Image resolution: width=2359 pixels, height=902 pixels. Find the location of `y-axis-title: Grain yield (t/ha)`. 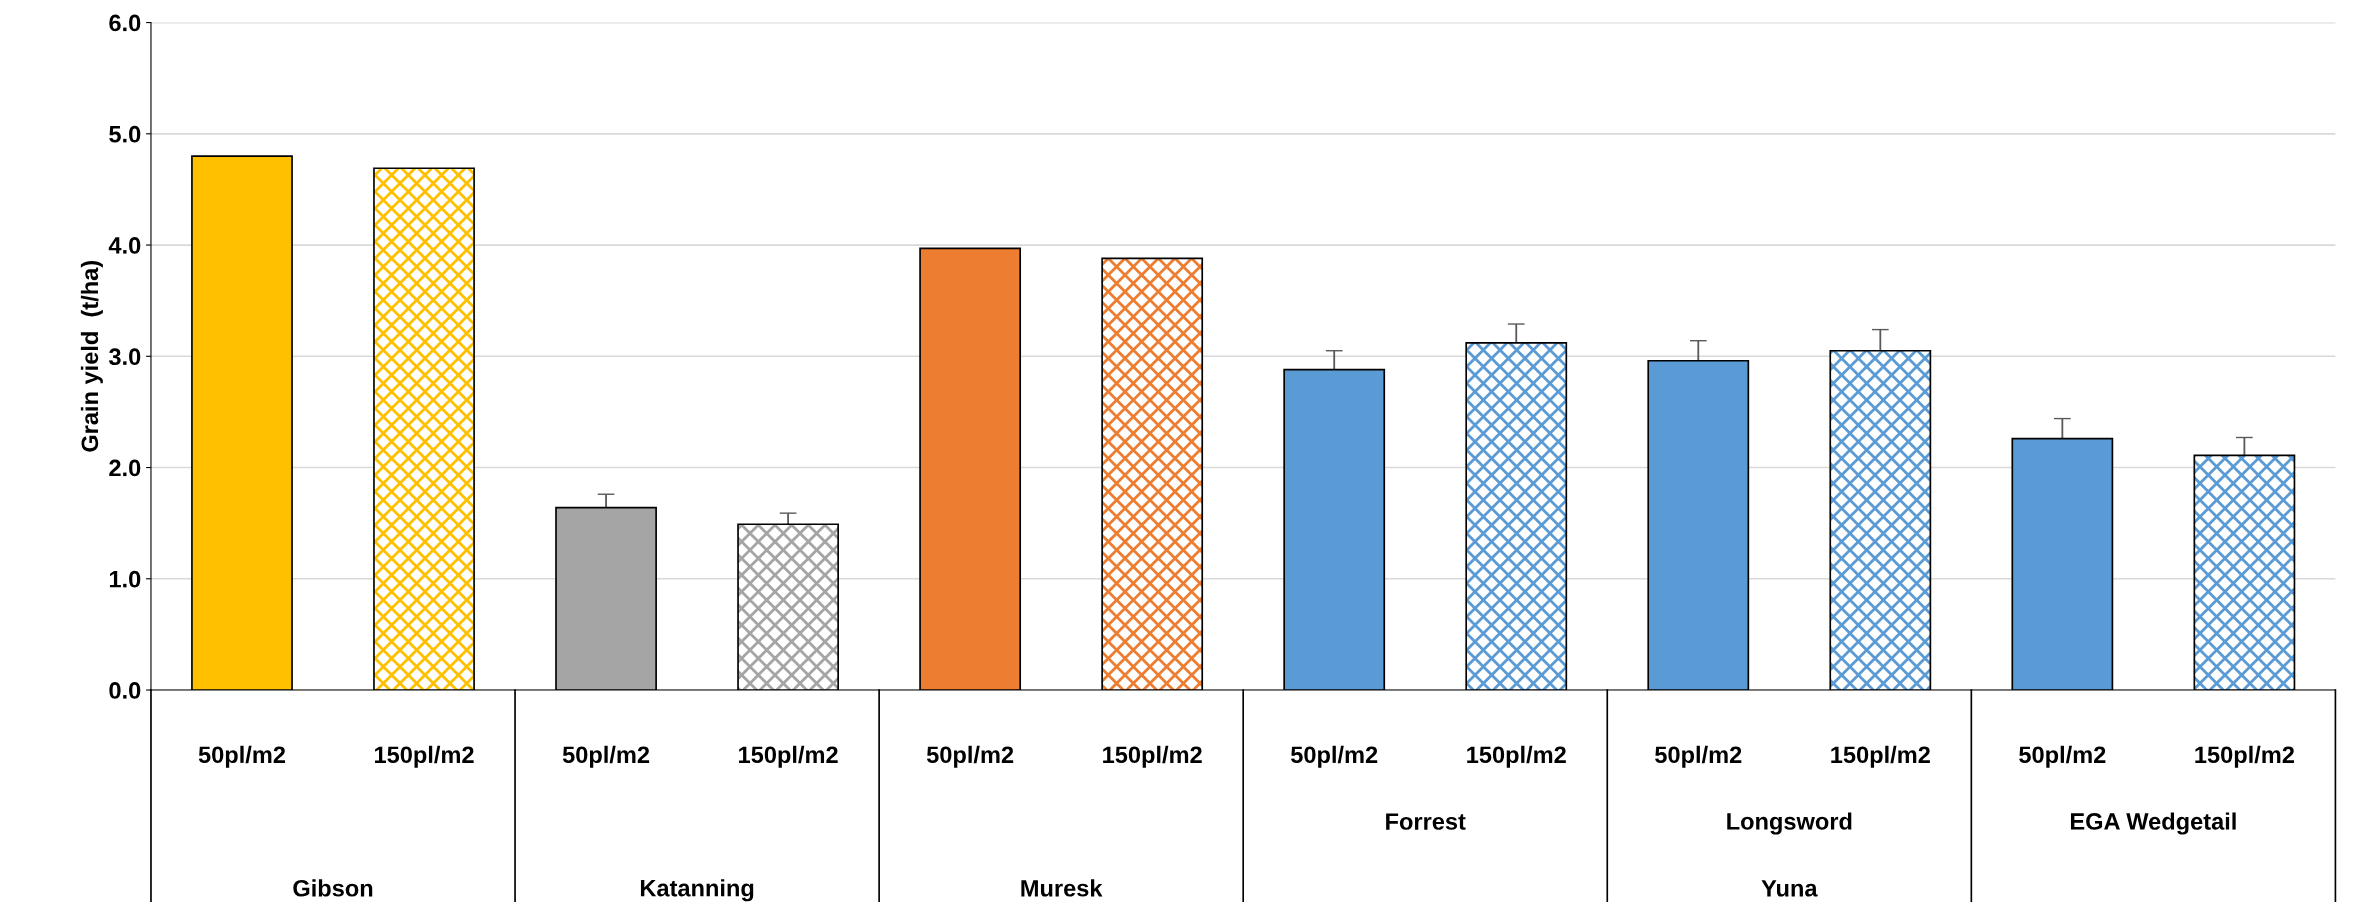

y-axis-title: Grain yield (t/ha) is located at coordinates (91, 356).